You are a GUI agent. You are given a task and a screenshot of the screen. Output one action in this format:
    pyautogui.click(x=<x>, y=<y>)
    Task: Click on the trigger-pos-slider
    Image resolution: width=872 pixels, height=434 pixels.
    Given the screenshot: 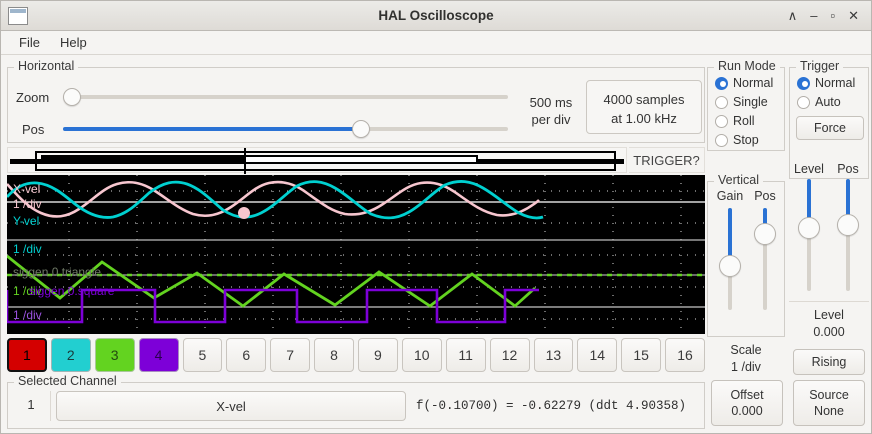 What is the action you would take?
    pyautogui.click(x=848, y=235)
    